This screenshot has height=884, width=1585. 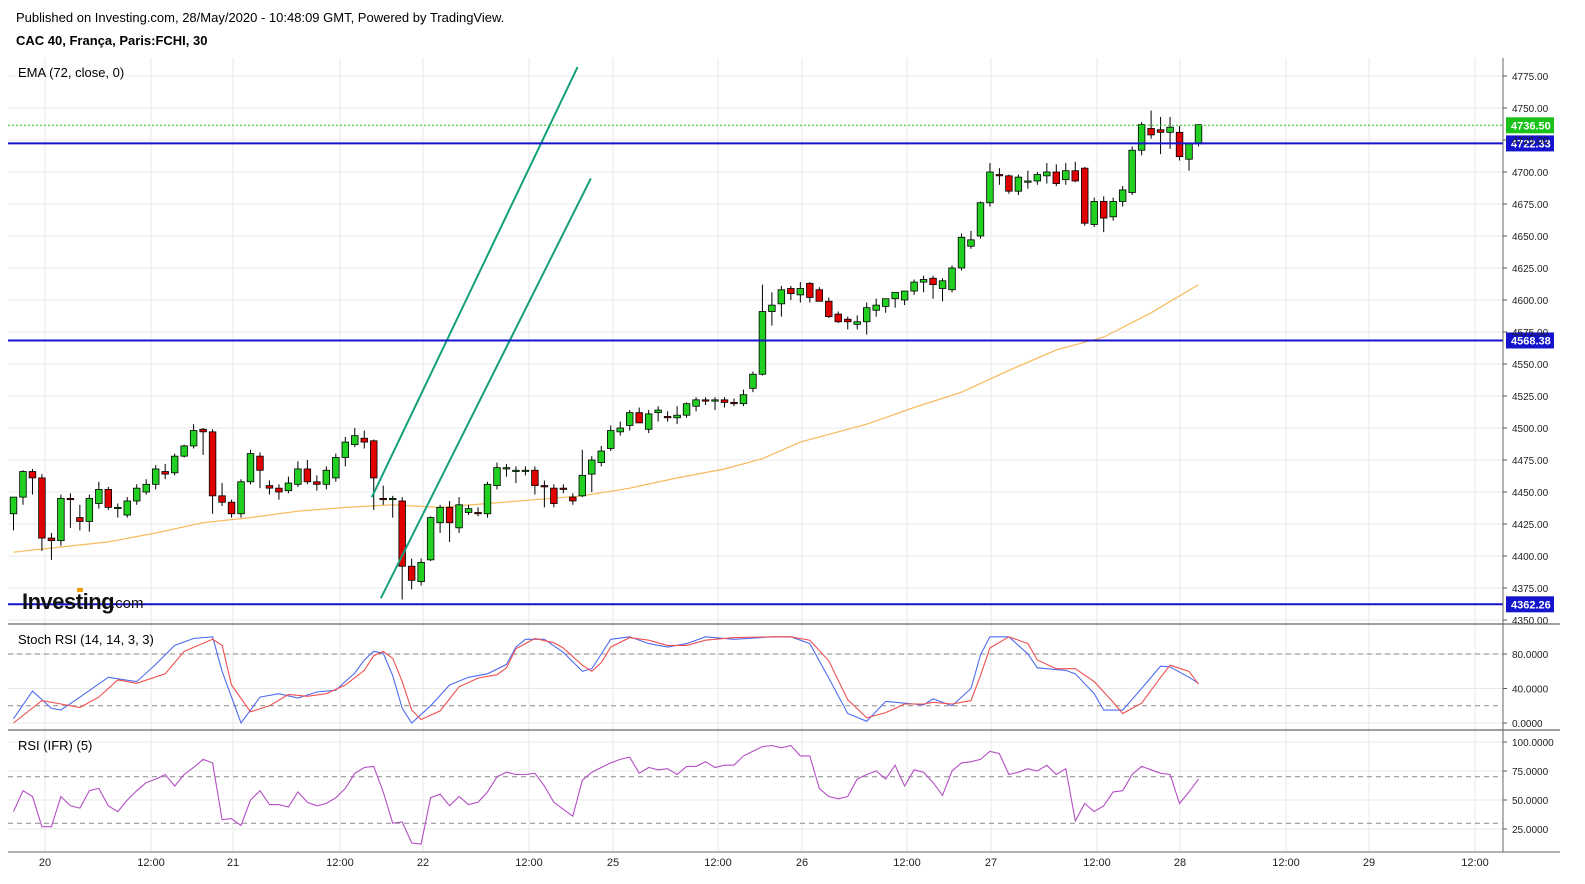 I want to click on rsi-layer, so click(x=605, y=794).